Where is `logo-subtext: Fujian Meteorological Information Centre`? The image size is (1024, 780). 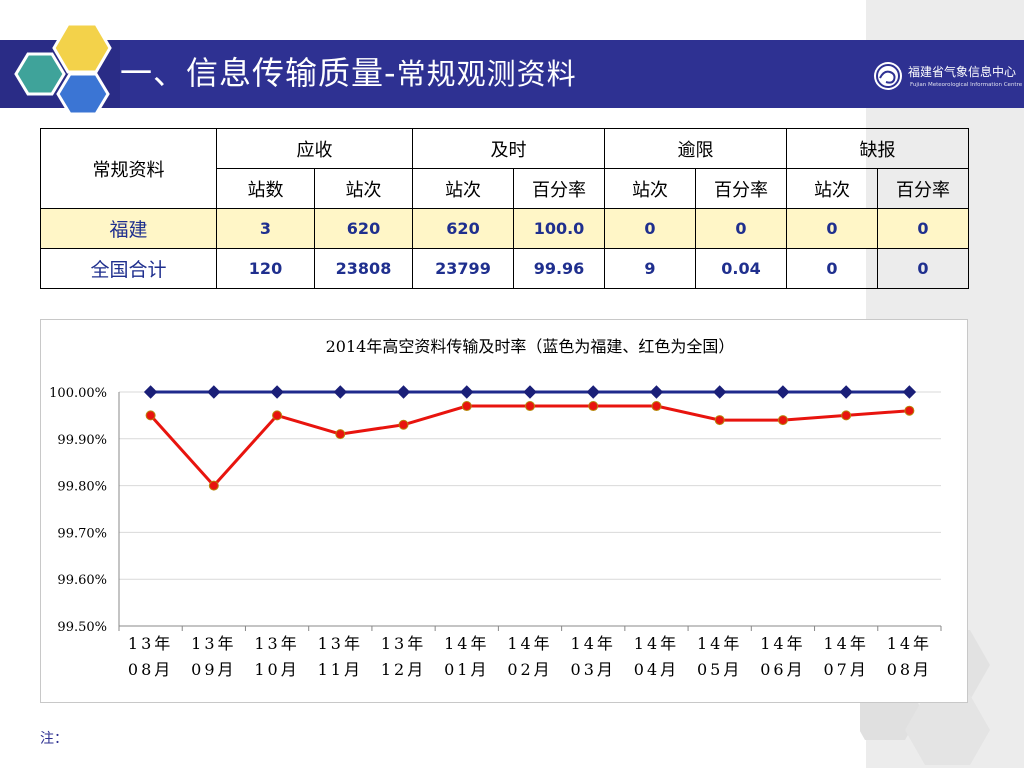
logo-subtext: Fujian Meteorological Information Centre is located at coordinates (966, 85).